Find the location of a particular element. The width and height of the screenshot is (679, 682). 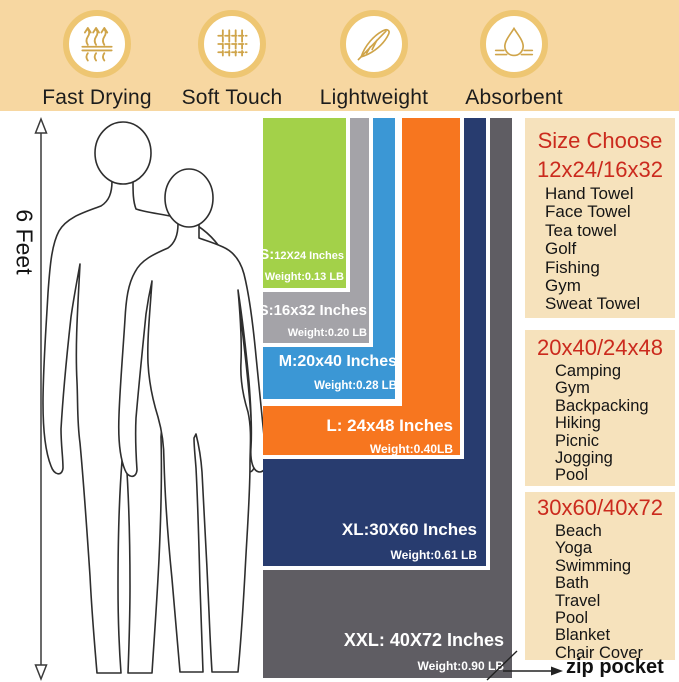

guide-item: Backpacking is located at coordinates (602, 405).